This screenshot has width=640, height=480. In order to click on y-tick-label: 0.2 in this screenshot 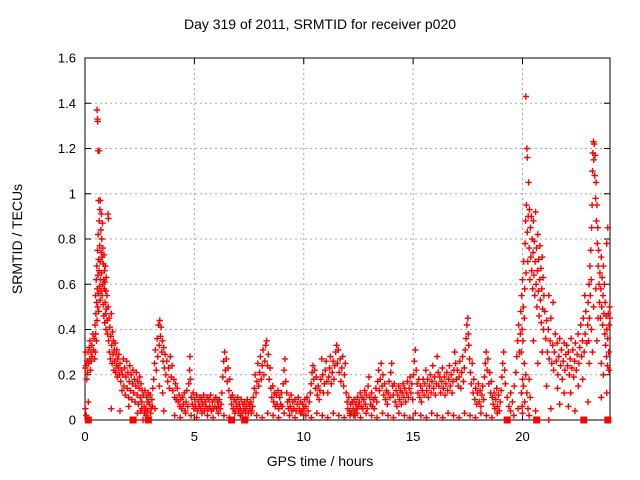, I will do `click(67, 374)`.